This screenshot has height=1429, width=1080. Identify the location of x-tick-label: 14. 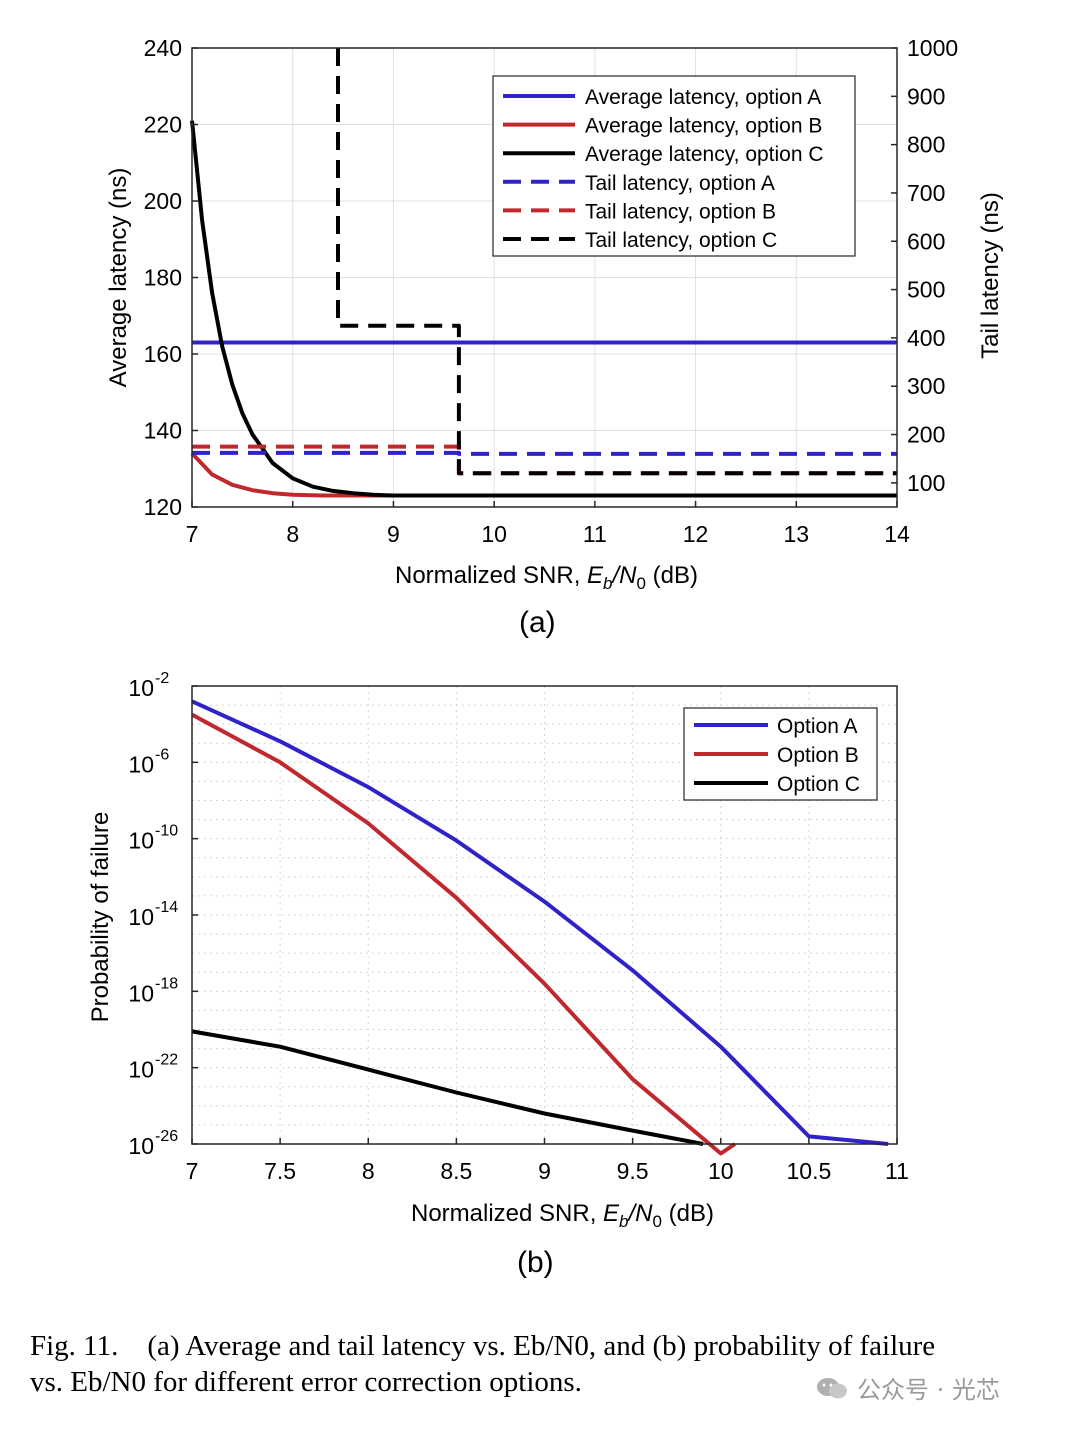
(897, 534).